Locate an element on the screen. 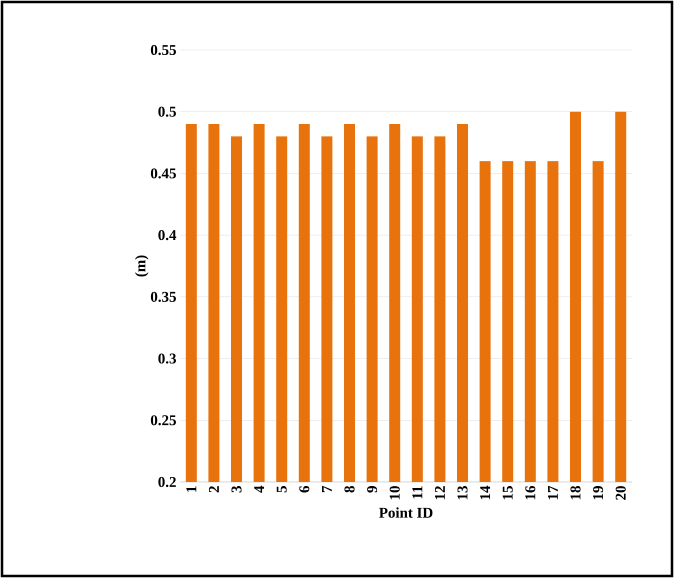 This screenshot has width=674, height=578. x-tick-label: 3 is located at coordinates (236, 489).